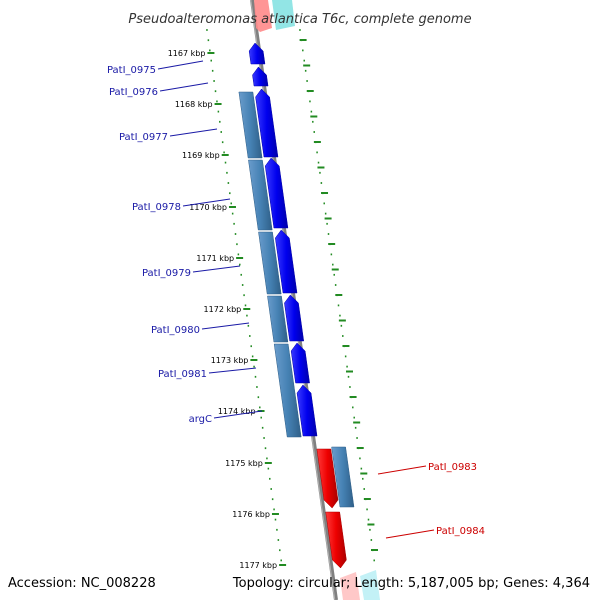 The width and height of the screenshot is (600, 600). I want to click on scale-label: 1174 kbp, so click(237, 411).